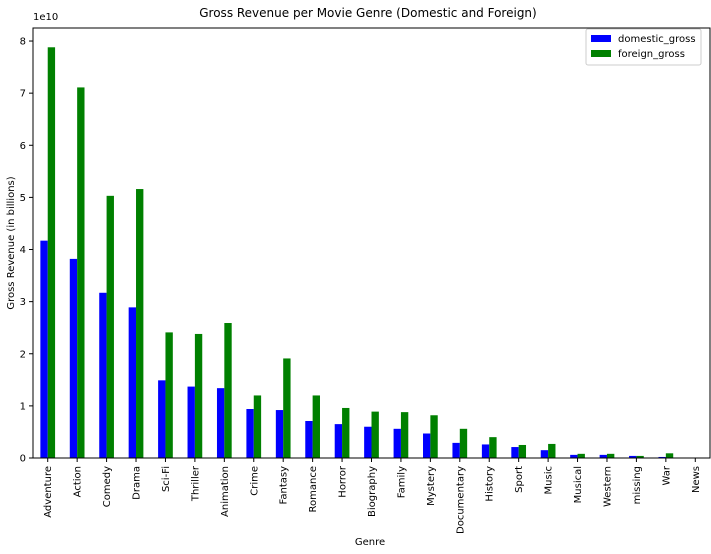 This screenshot has width=711, height=554. I want to click on bar-domestic_gross-Romance, so click(309, 439).